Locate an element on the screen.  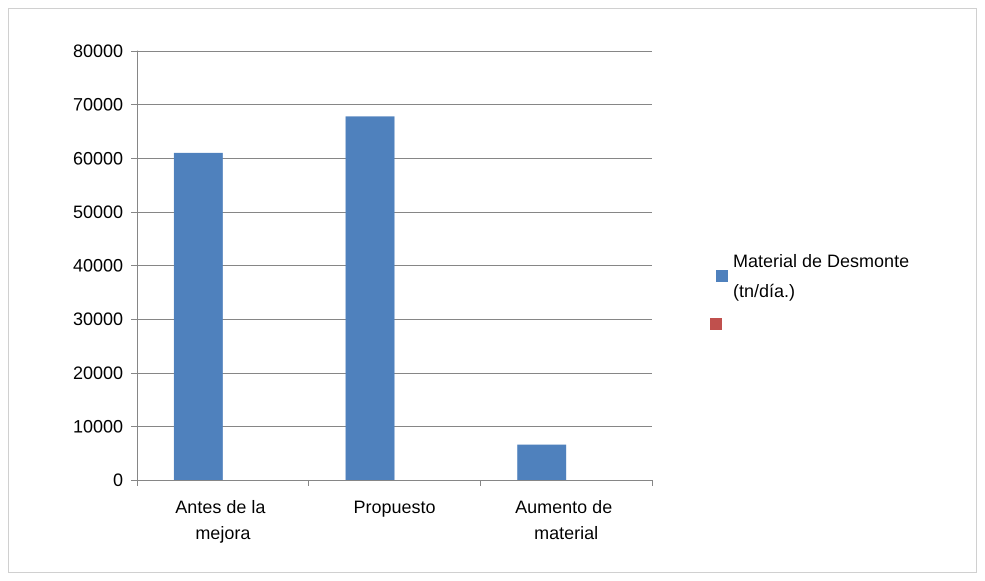
y-tick-label: 70000 is located at coordinates (97, 104).